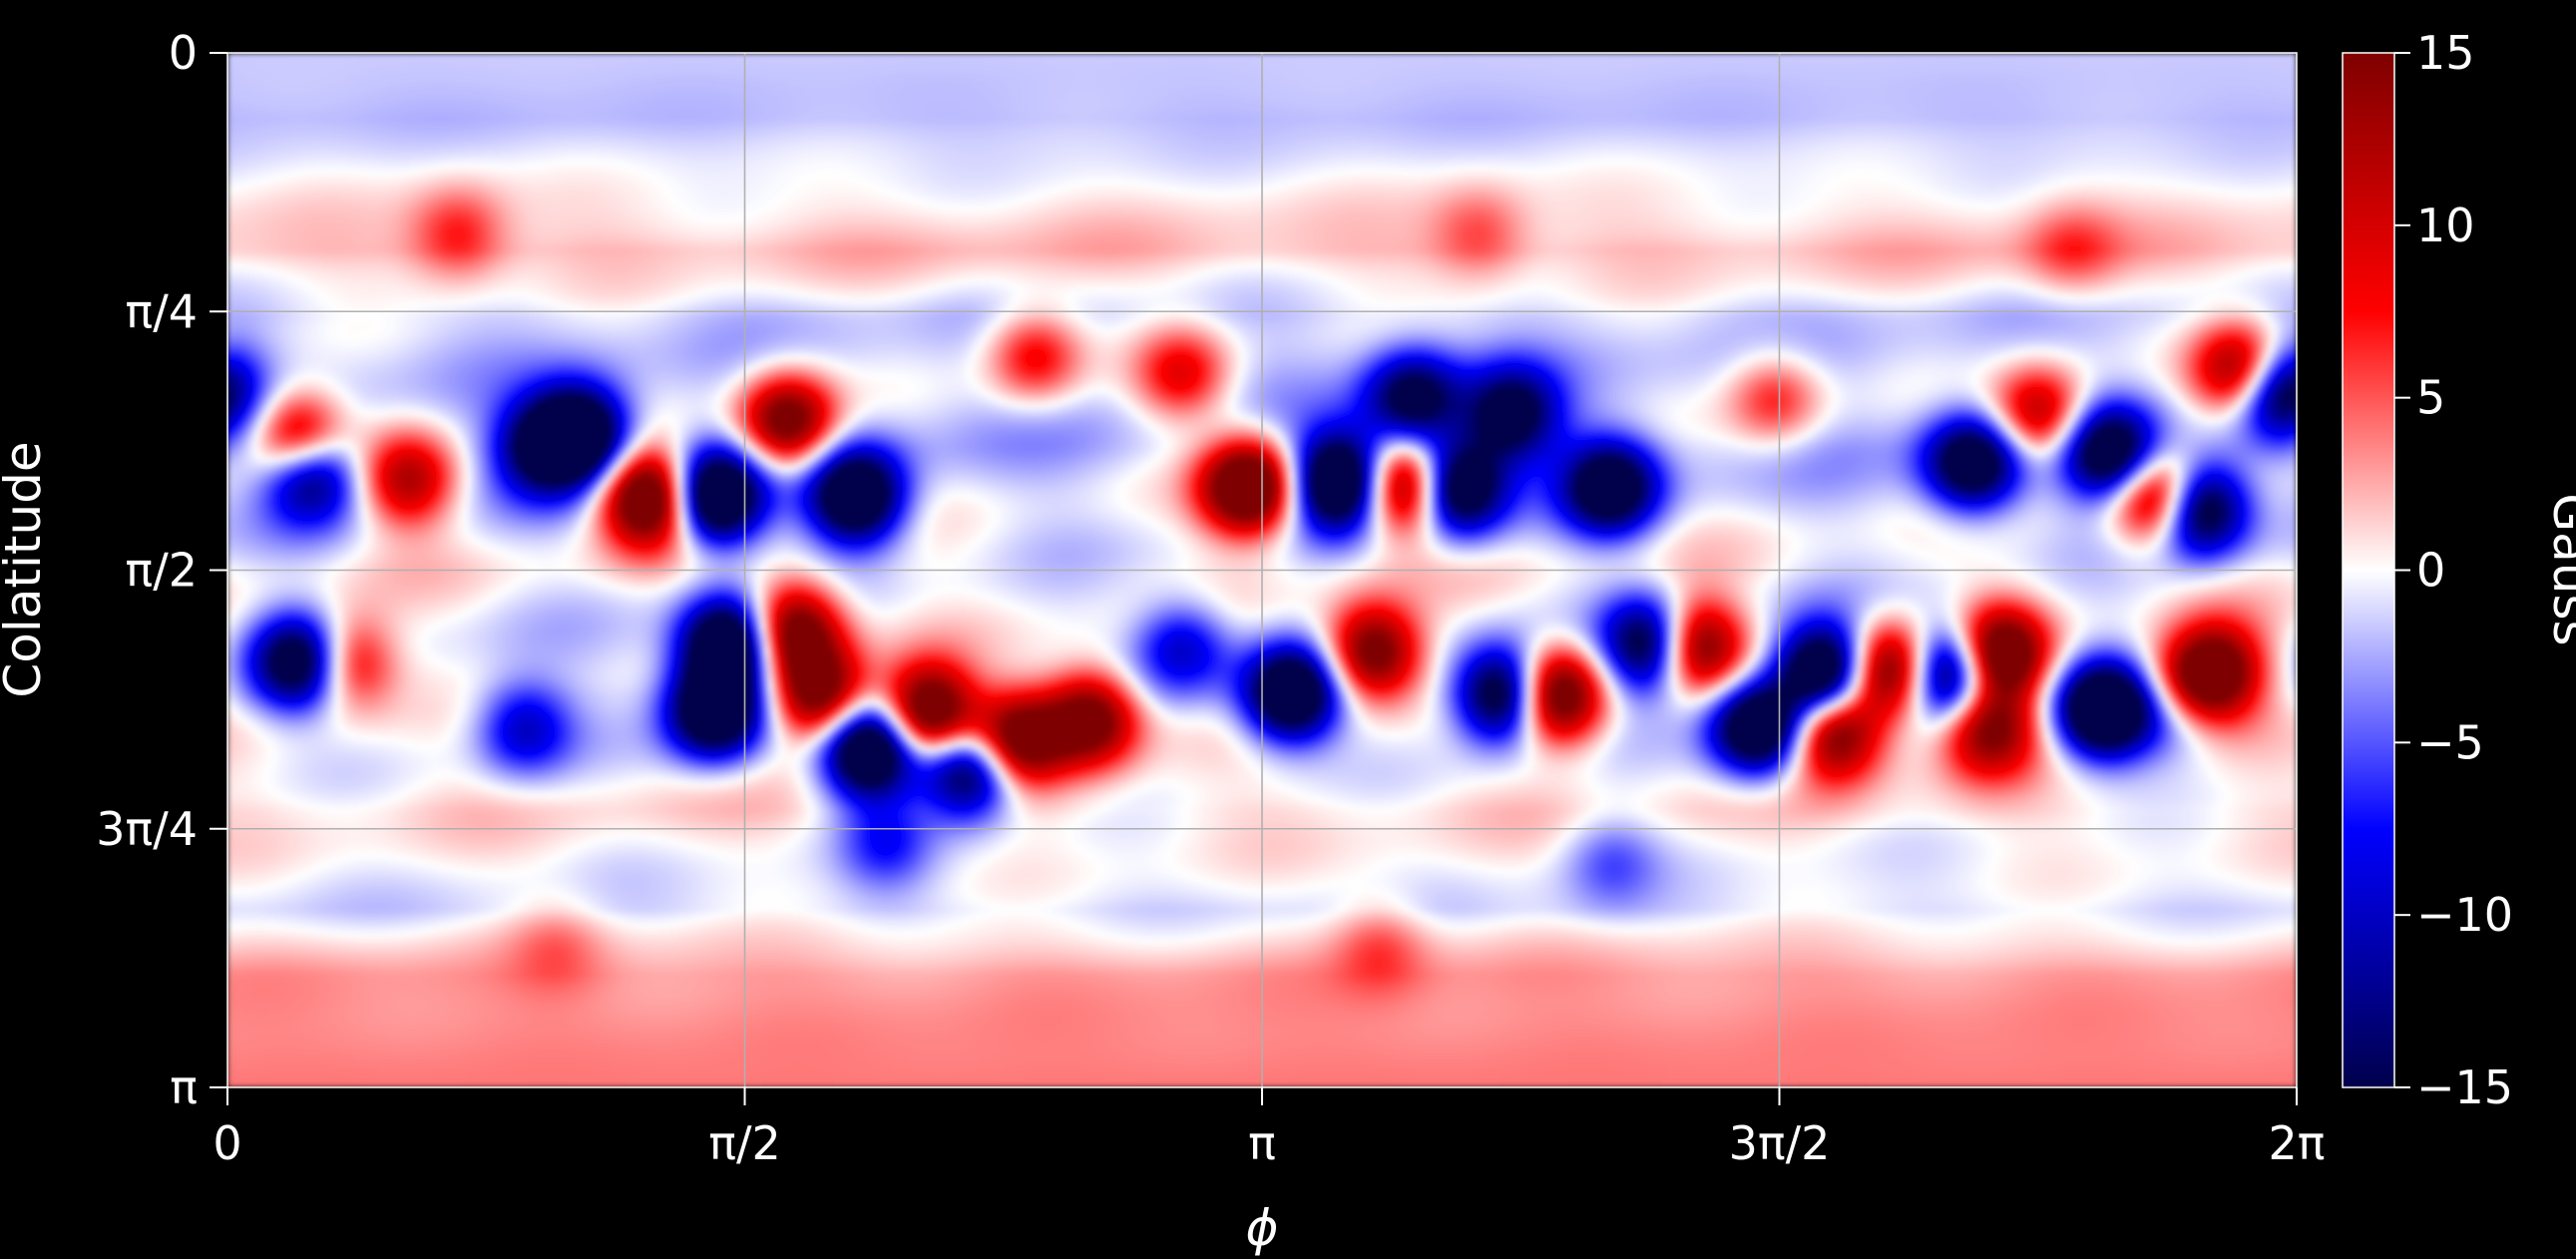  Describe the element at coordinates (1780, 1143) in the screenshot. I see `x-tick-label: 3π/2` at that location.